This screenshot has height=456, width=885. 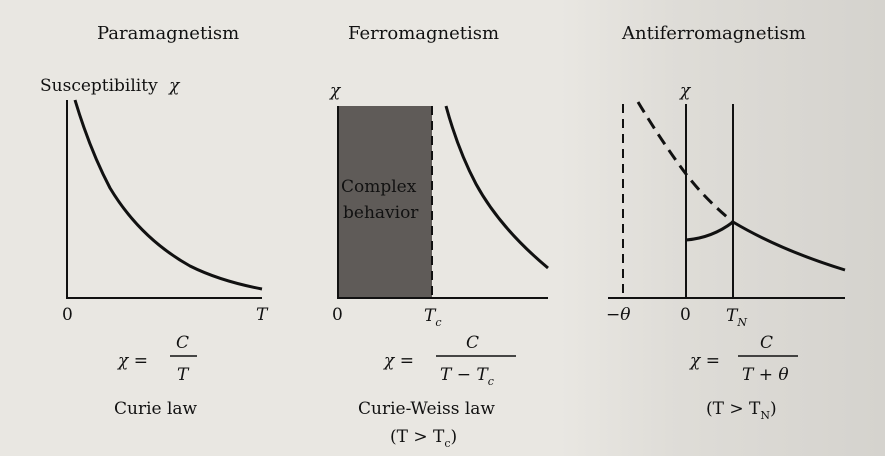 I want to click on tn-label: TN, so click(x=736, y=317).